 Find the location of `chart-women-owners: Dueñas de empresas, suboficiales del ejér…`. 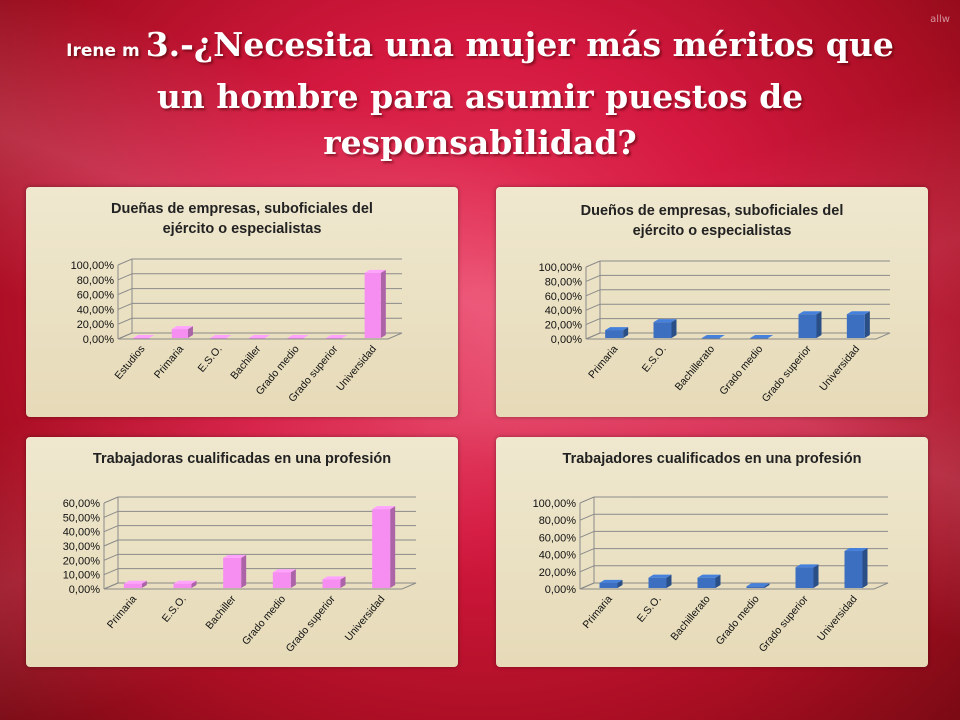

chart-women-owners: Dueñas de empresas, suboficiales del ejér… is located at coordinates (237, 303).